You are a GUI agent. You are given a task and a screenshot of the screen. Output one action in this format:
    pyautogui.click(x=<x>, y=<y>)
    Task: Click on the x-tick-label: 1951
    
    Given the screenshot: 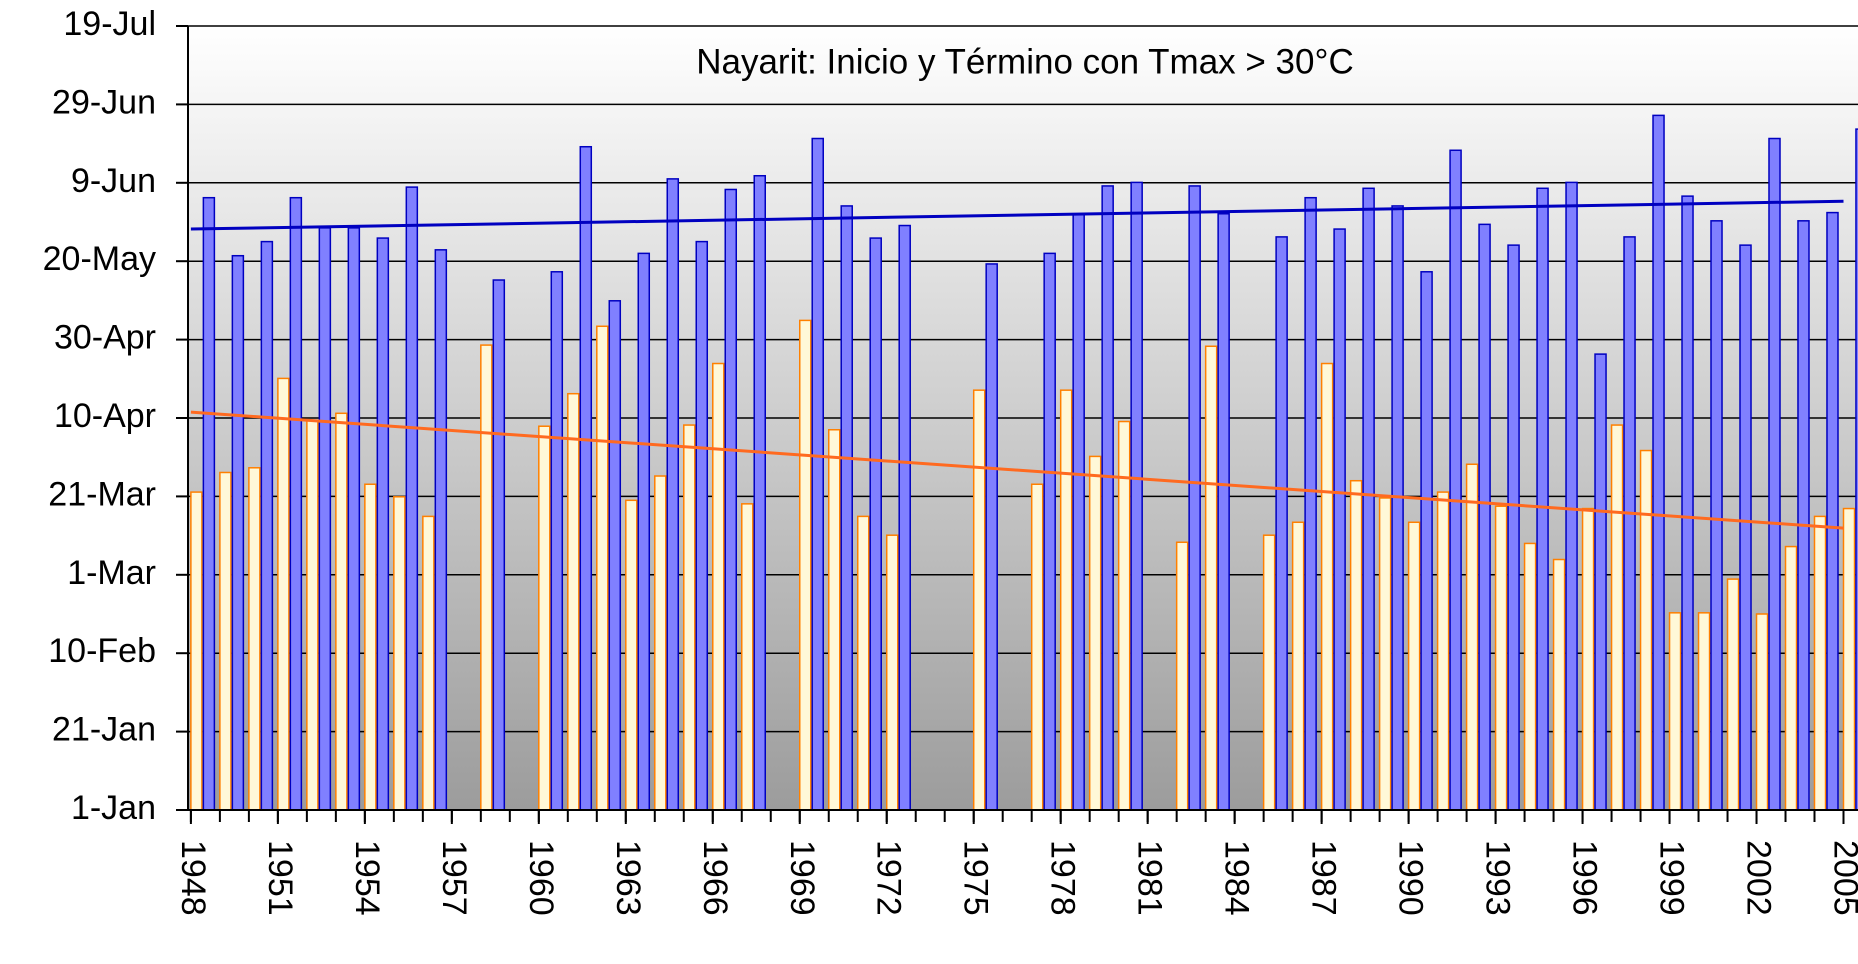 What is the action you would take?
    pyautogui.click(x=280, y=878)
    